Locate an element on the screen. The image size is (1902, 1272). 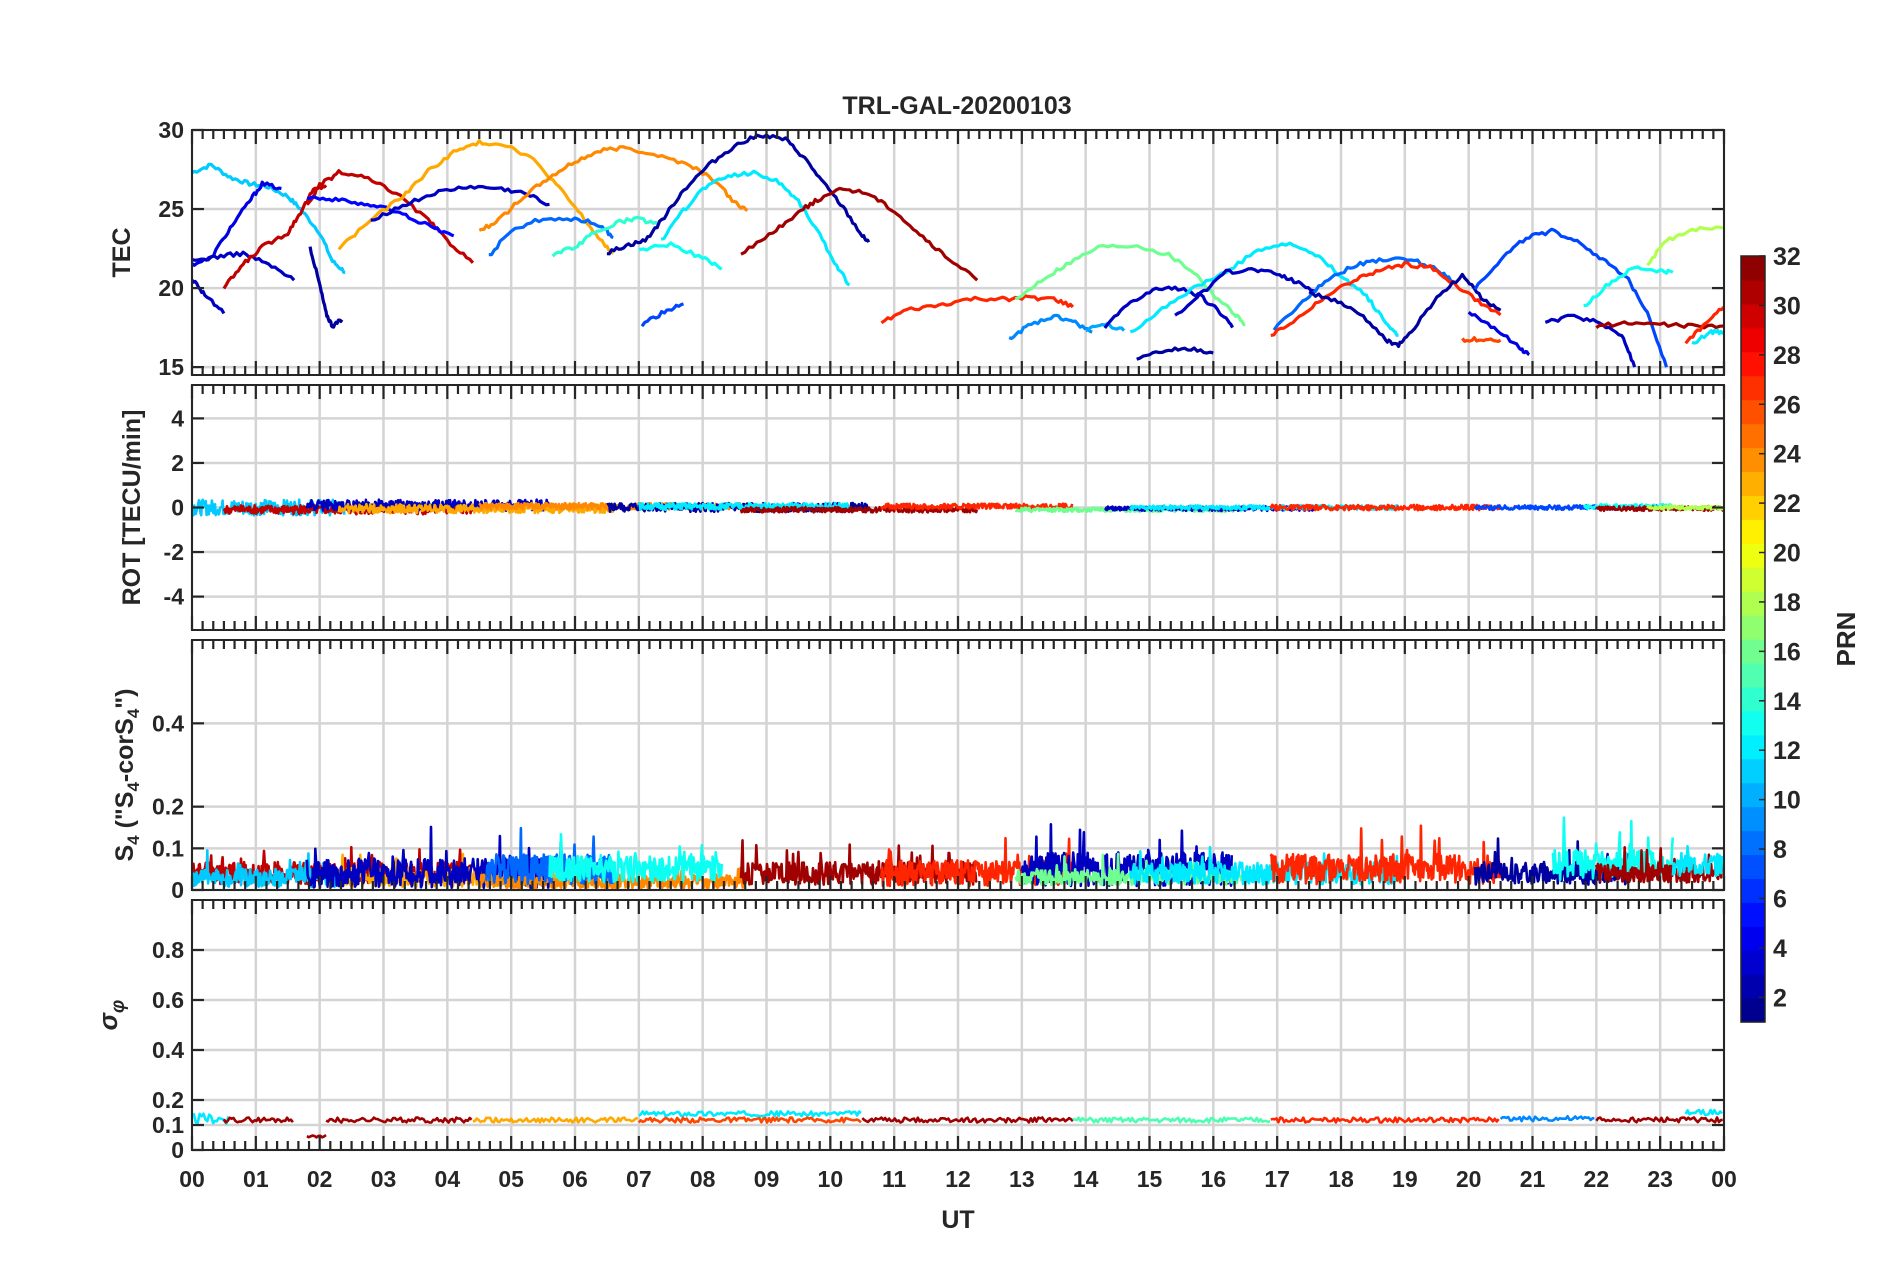
colorbar-tick-label: 16 is located at coordinates (1787, 652).